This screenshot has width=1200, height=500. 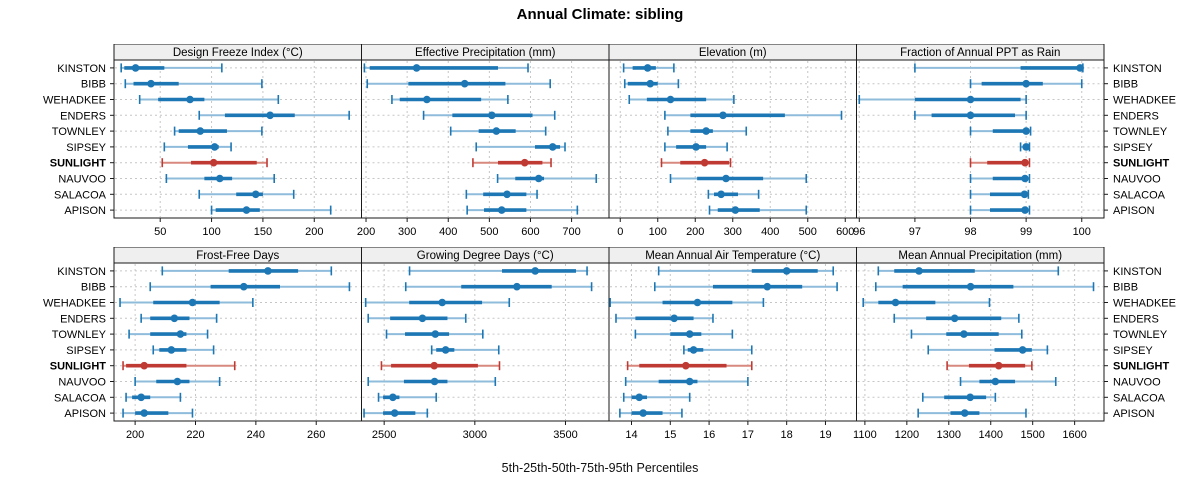 What do you see at coordinates (787, 435) in the screenshot?
I see `x-tick-label: 18` at bounding box center [787, 435].